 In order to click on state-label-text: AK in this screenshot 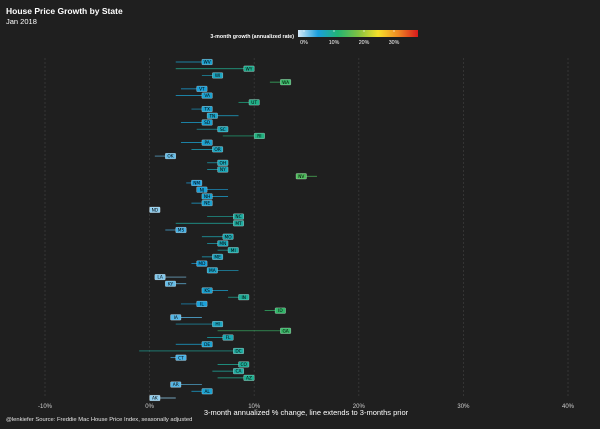, I will do `click(155, 399)`.